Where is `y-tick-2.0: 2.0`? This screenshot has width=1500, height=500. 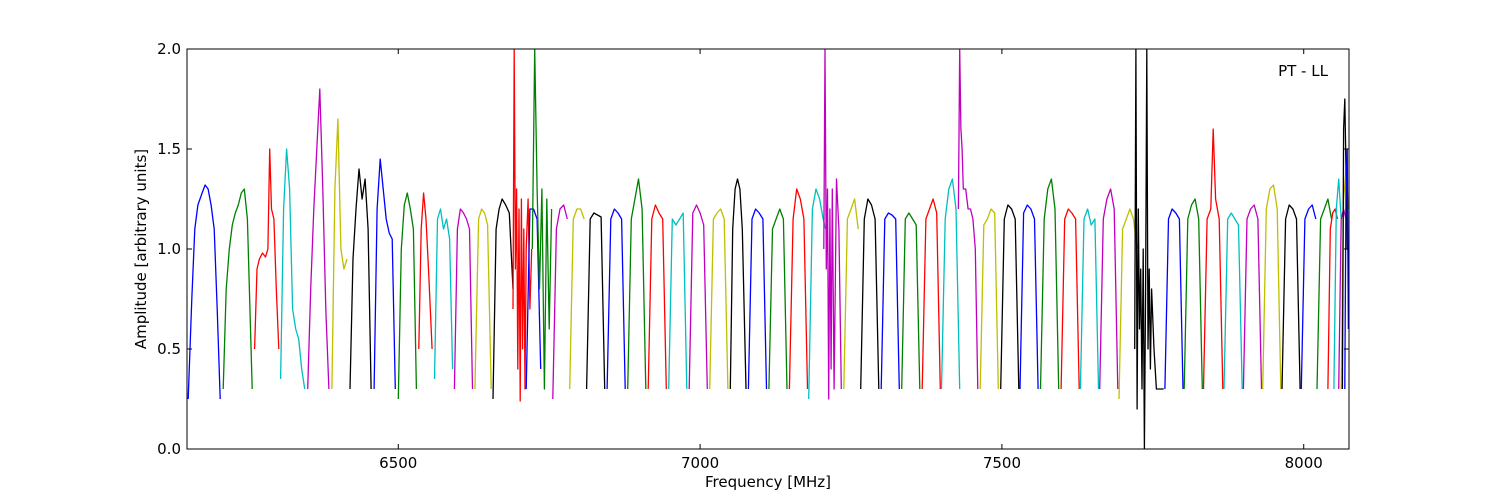 y-tick-2.0: 2.0 is located at coordinates (753, 49).